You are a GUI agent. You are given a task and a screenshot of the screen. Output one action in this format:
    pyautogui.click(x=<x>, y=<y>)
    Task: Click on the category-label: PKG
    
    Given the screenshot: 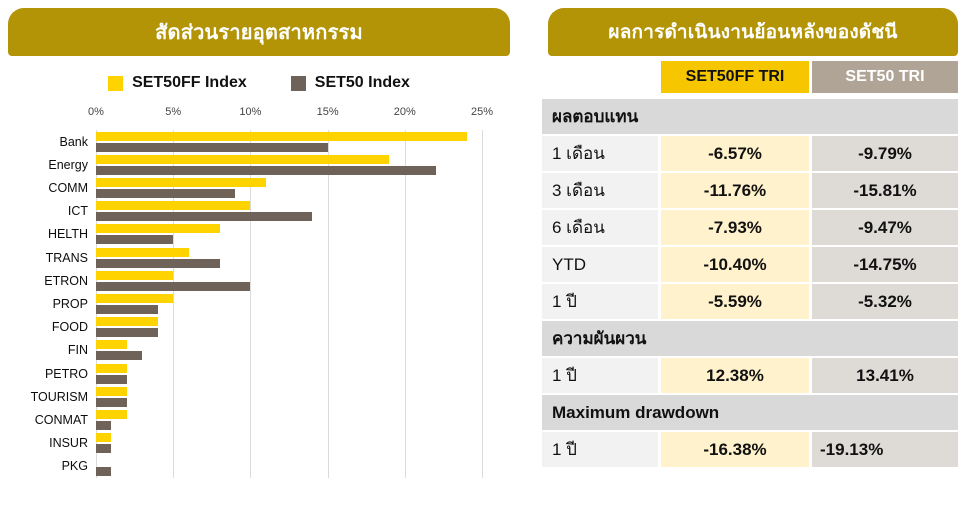 What is the action you would take?
    pyautogui.click(x=74, y=466)
    